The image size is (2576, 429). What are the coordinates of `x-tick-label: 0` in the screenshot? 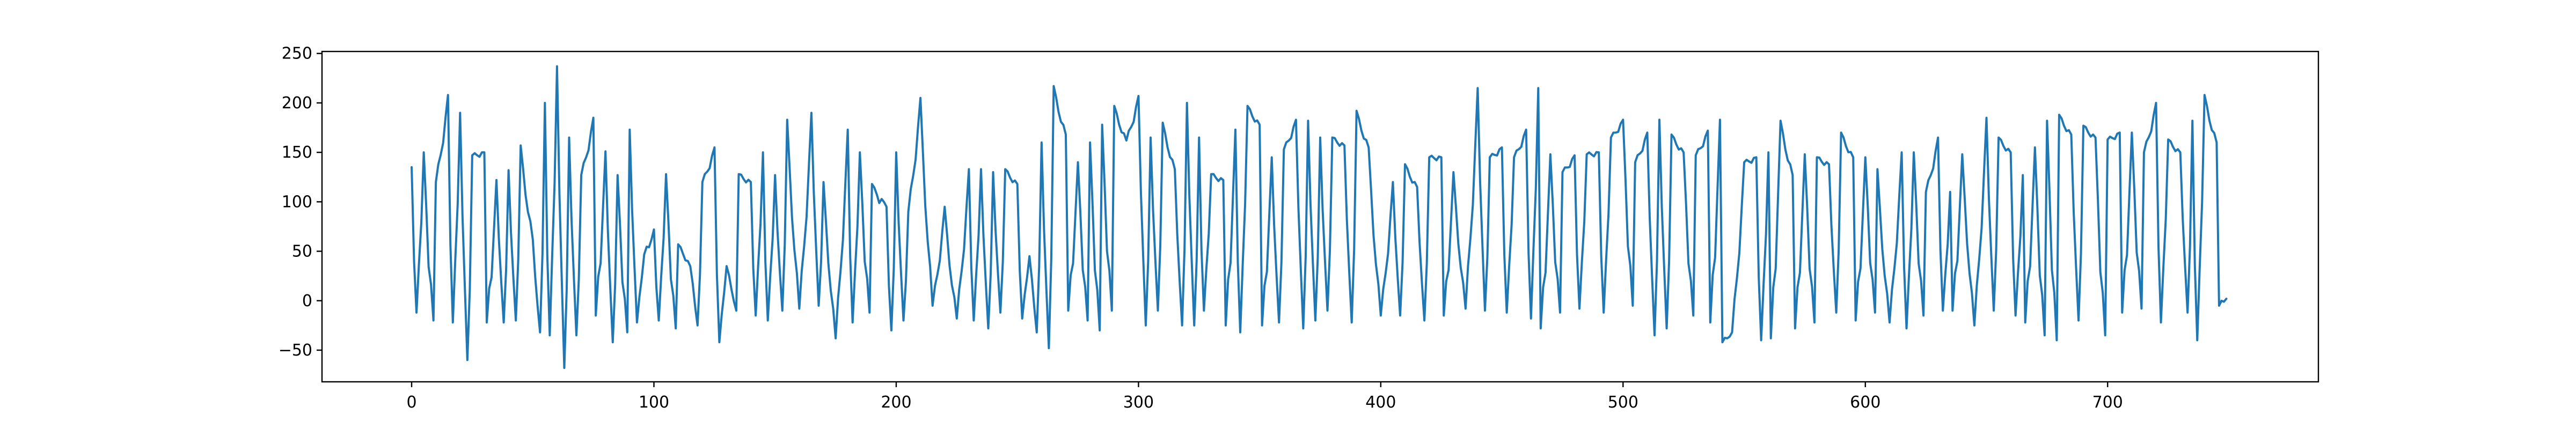 It's located at (411, 402).